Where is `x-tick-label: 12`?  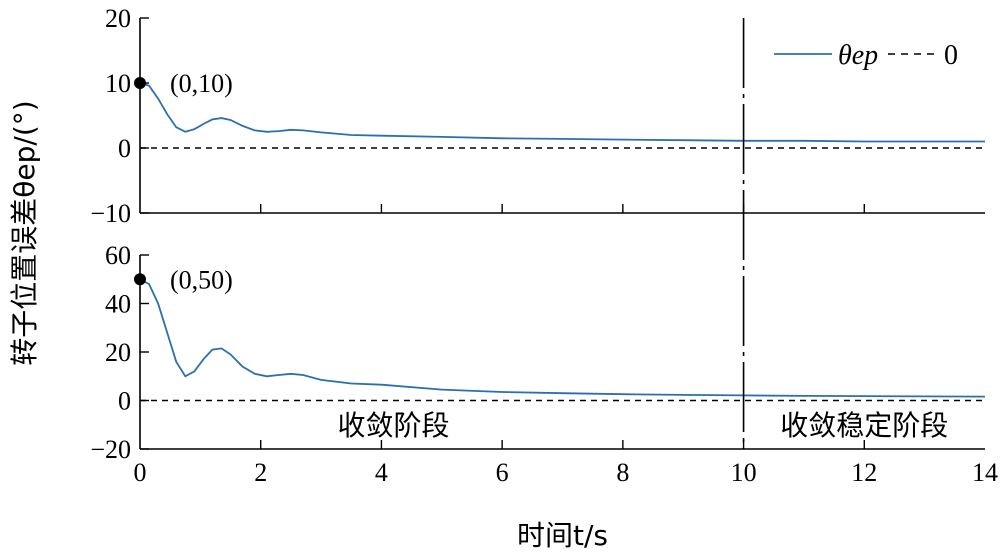
x-tick-label: 12 is located at coordinates (864, 472).